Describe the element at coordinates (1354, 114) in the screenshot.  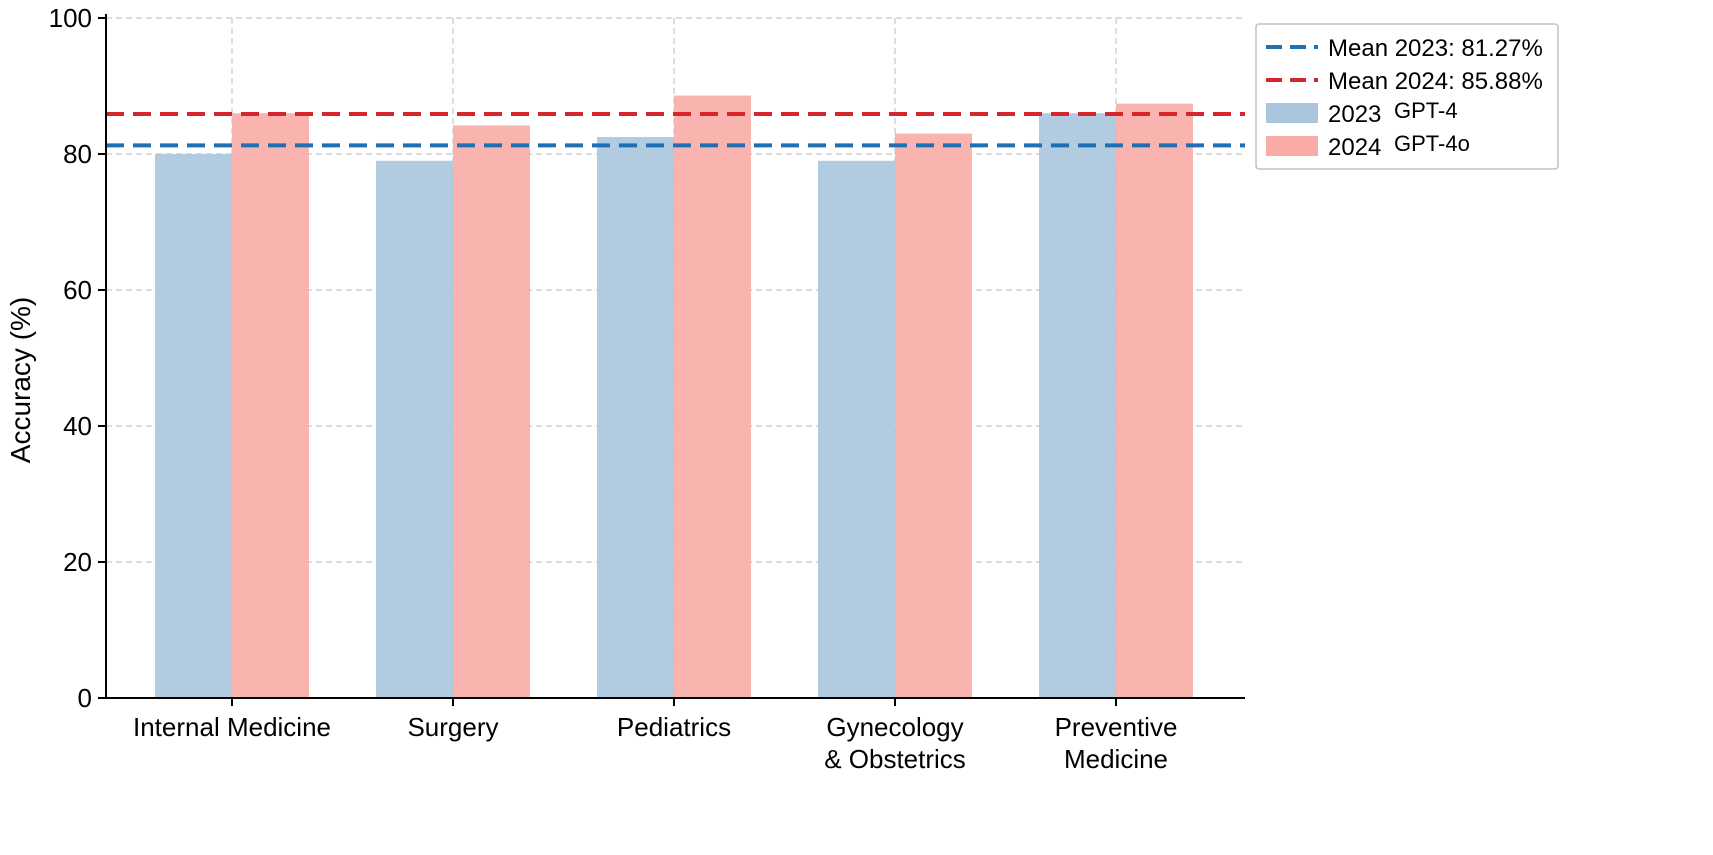
I see `legend-label-year-2023: 2023` at that location.